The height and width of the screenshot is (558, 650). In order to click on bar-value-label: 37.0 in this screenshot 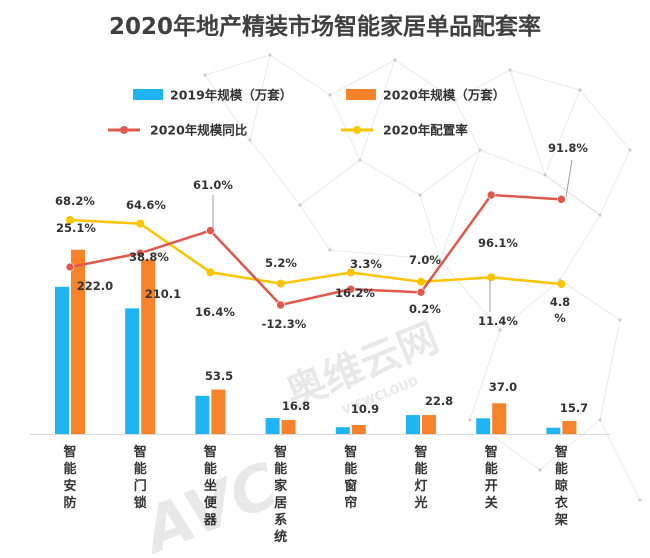, I will do `click(503, 387)`.